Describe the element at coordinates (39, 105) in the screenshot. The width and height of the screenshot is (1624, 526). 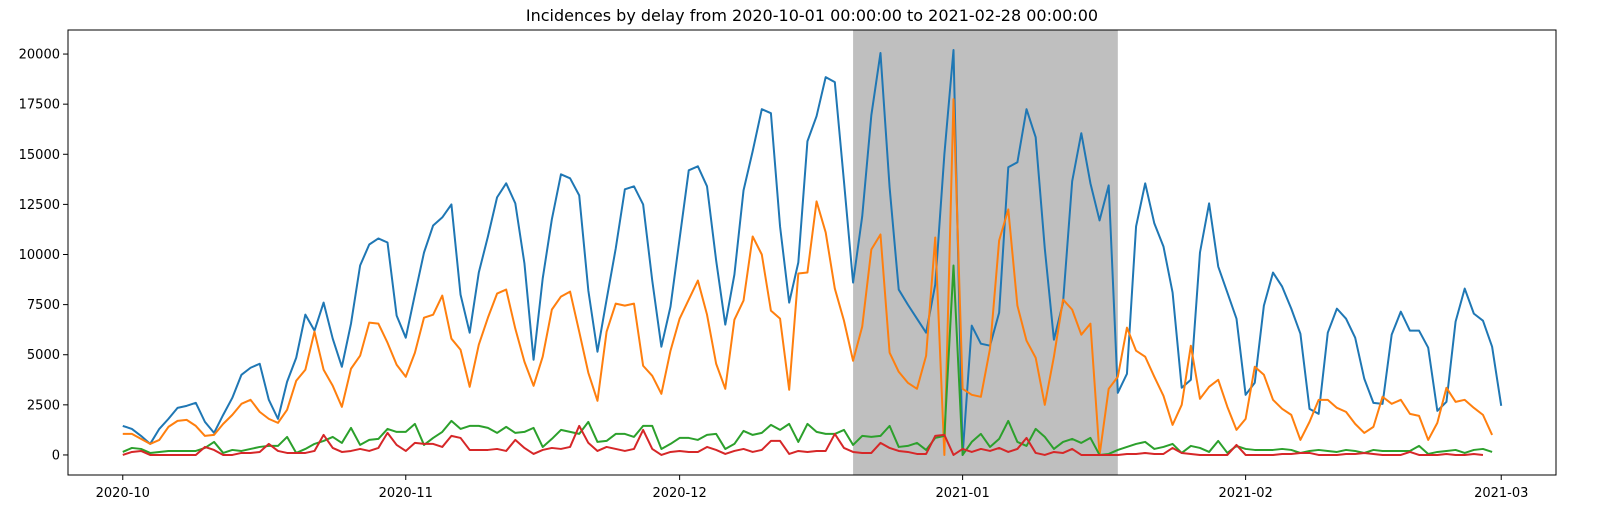
I see `y-tick-label: 17500` at that location.